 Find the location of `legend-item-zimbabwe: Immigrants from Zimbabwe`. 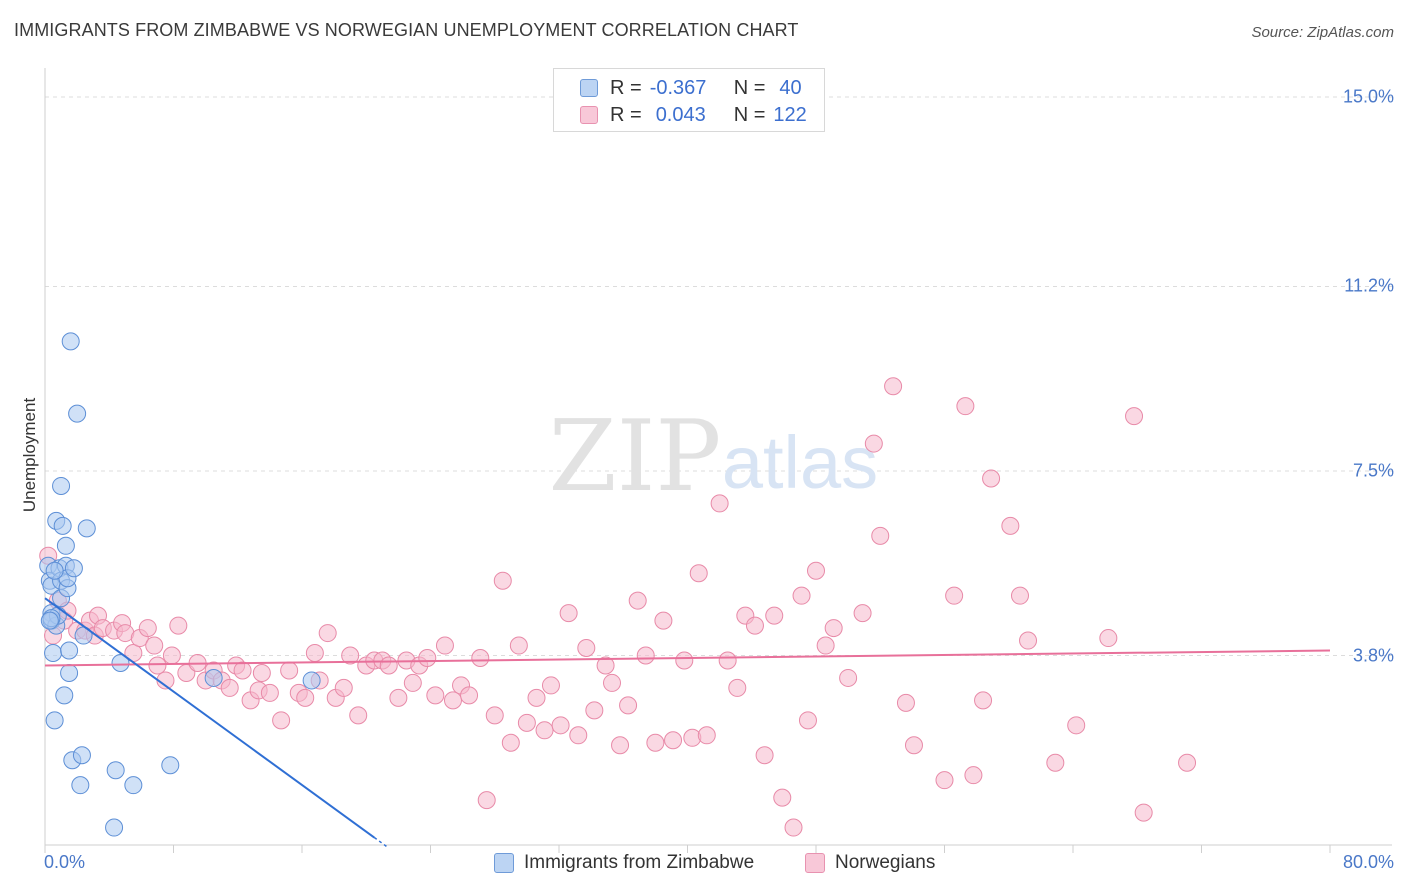

legend-item-zimbabwe: Immigrants from Zimbabwe is located at coordinates (624, 863).